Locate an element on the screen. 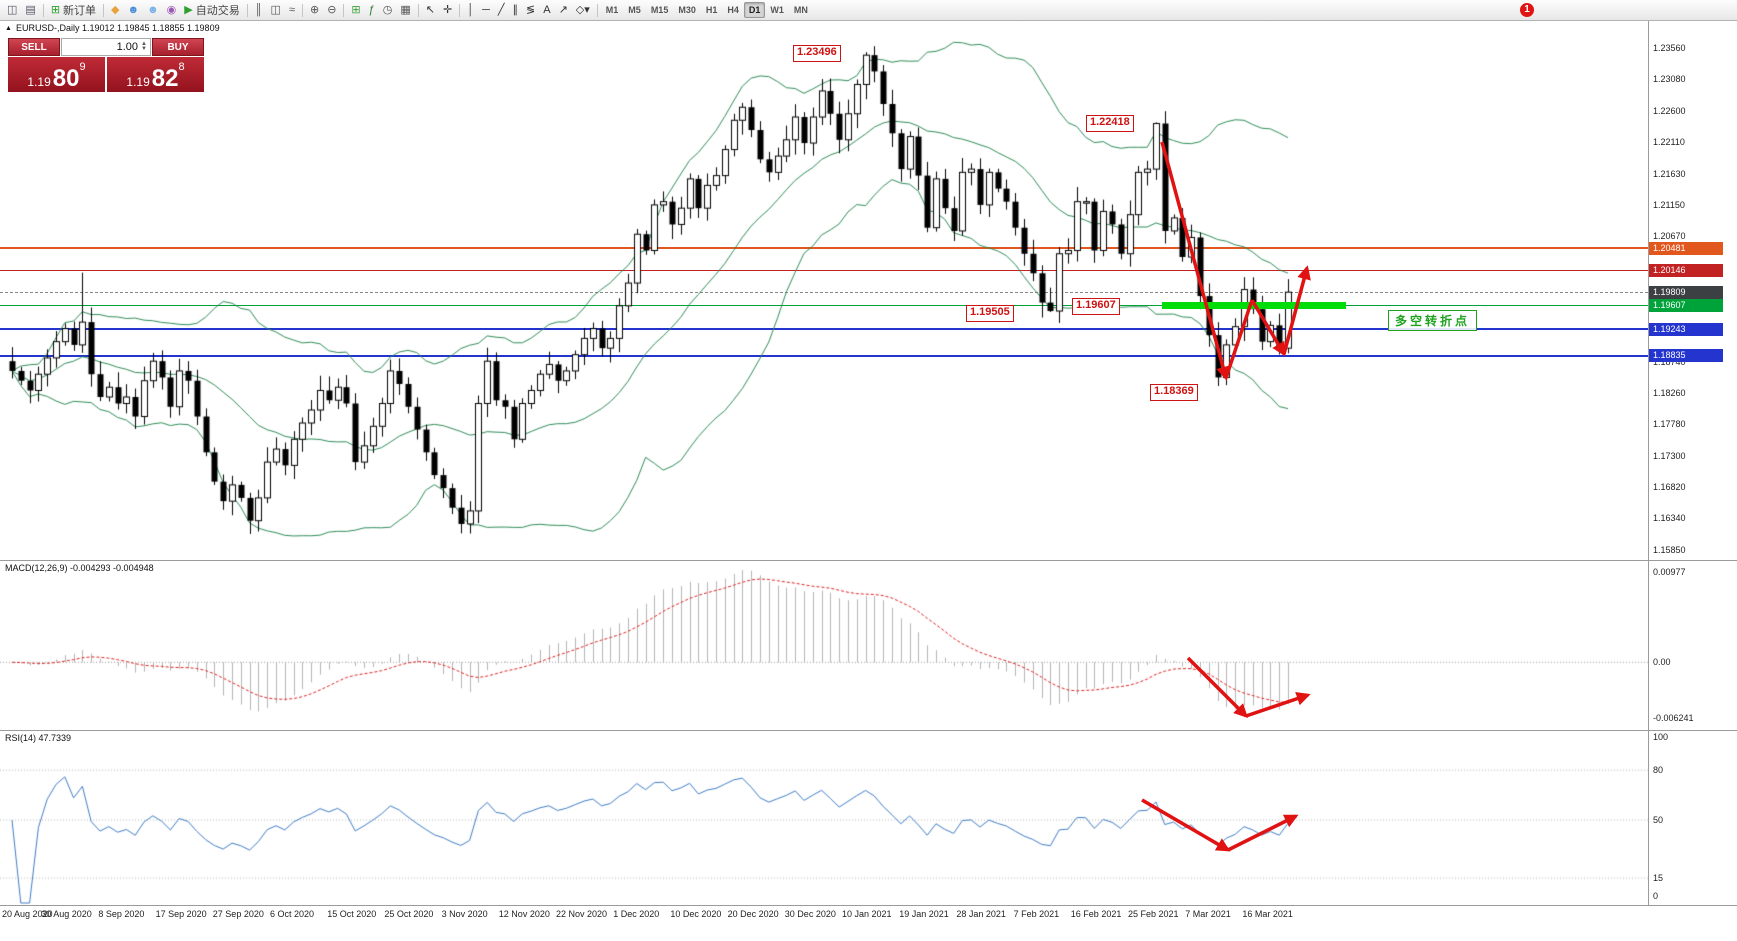 This screenshot has height=941, width=1737. trendline-icon-glyph: ╱ is located at coordinates (501, 9).